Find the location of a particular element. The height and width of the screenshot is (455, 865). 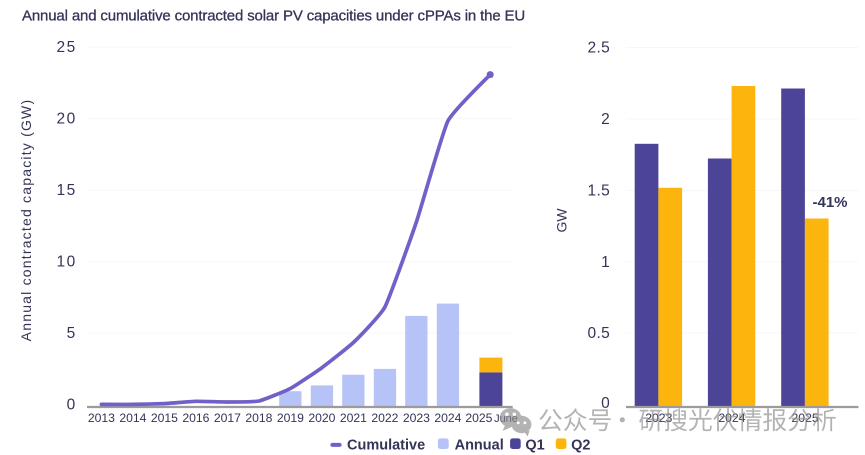

svg-text: 2.5 is located at coordinates (599, 48).